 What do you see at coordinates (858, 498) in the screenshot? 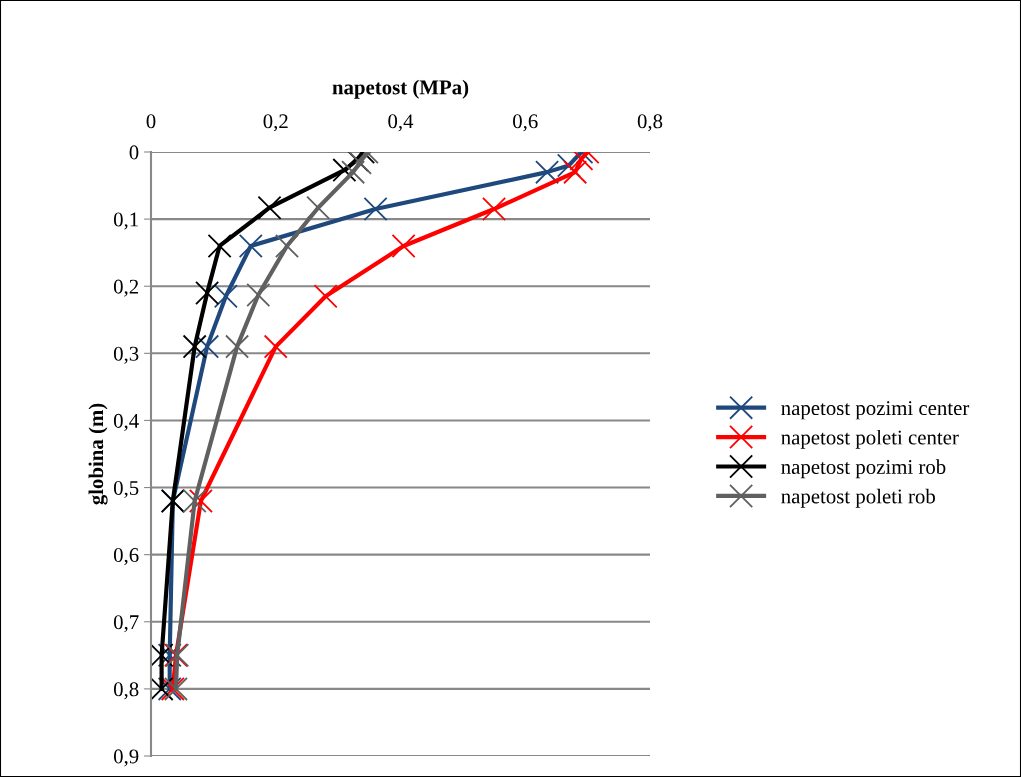
I see `legend-label: napetost poleti rob` at bounding box center [858, 498].